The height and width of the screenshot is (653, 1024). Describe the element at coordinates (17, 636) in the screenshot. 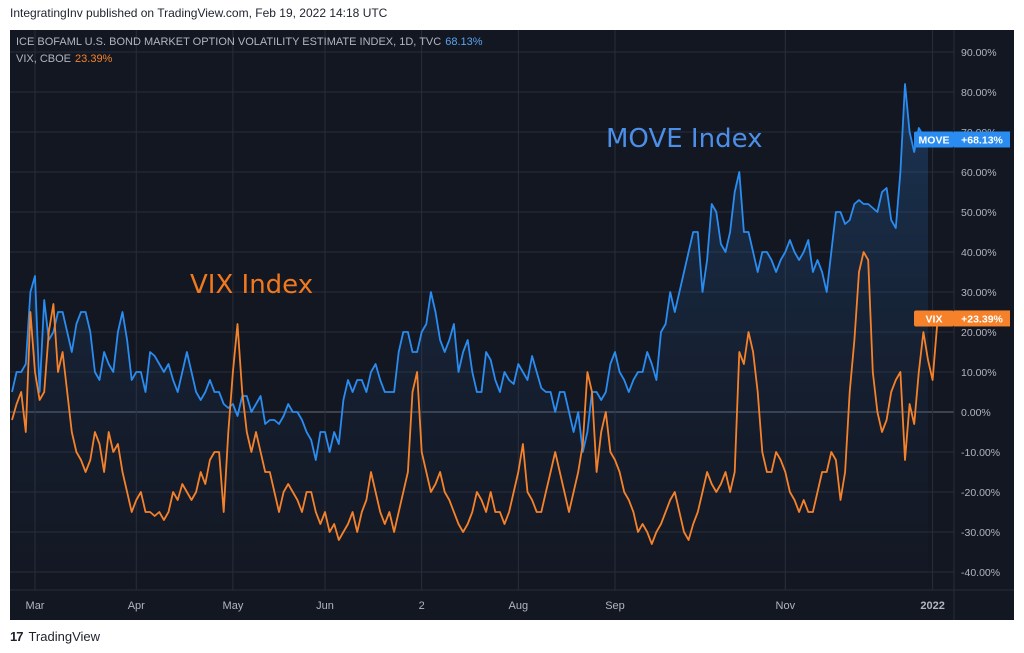

I see `tradingview-logo-icon: 17` at that location.